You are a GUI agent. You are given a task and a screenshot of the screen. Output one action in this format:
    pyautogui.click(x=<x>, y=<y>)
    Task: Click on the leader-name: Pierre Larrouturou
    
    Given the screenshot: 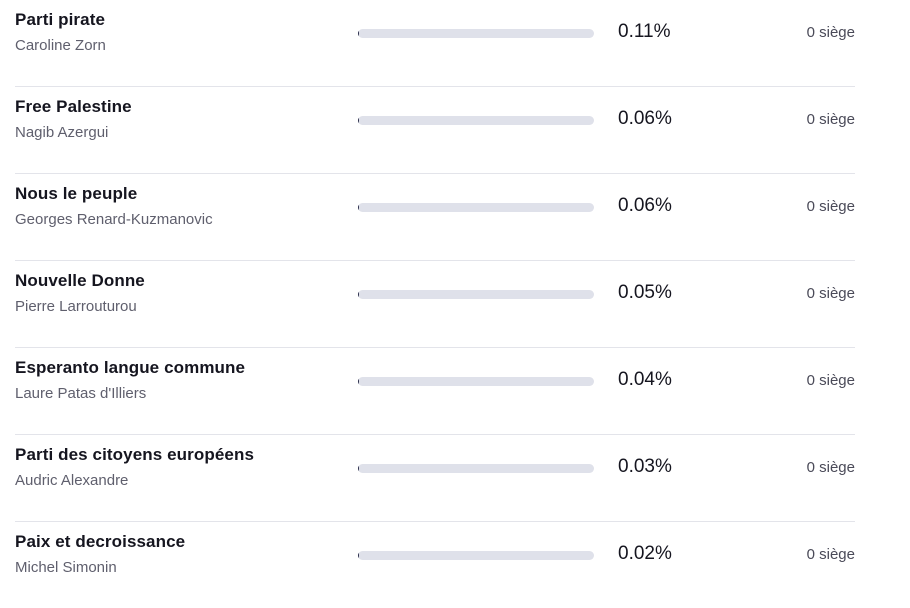 What is the action you would take?
    pyautogui.click(x=76, y=306)
    